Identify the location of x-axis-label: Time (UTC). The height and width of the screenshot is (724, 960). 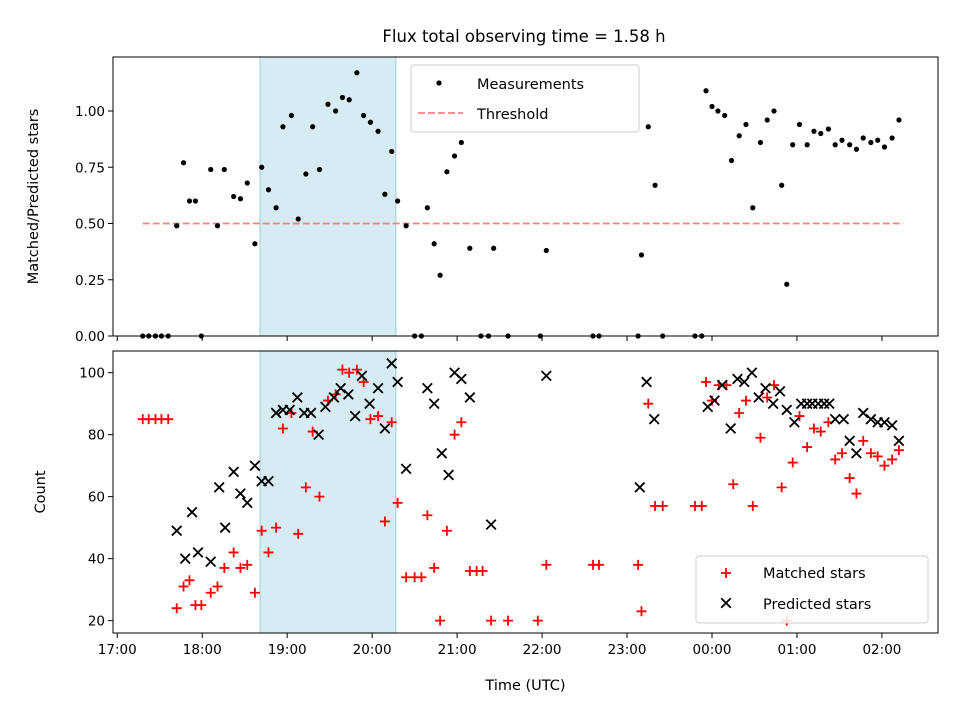
(524, 686).